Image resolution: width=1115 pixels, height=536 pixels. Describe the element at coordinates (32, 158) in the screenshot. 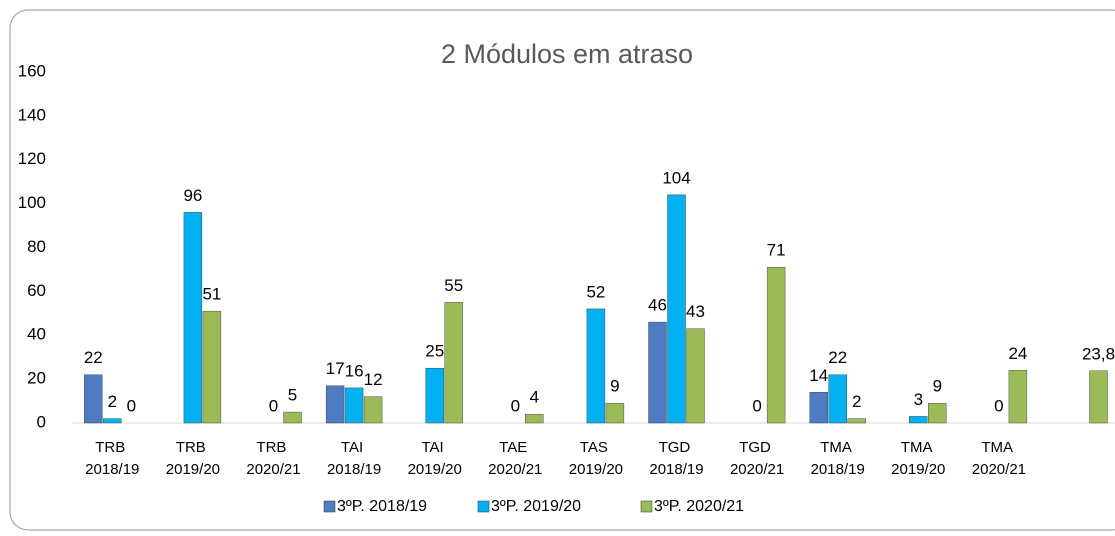

I see `y-tick-label: 120` at that location.